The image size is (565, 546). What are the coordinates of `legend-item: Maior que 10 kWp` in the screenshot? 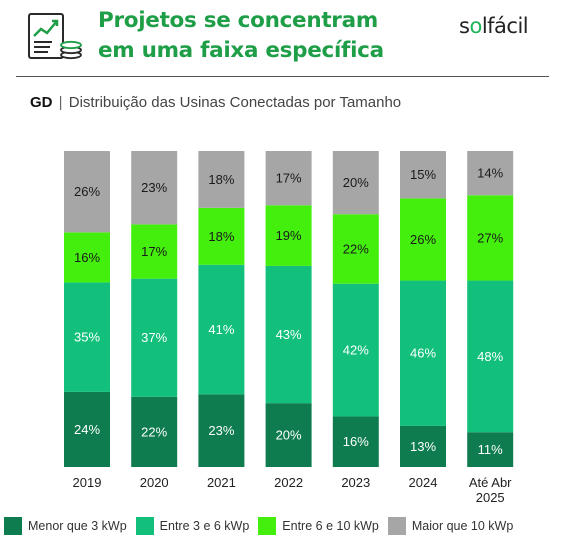 It's located at (450, 526).